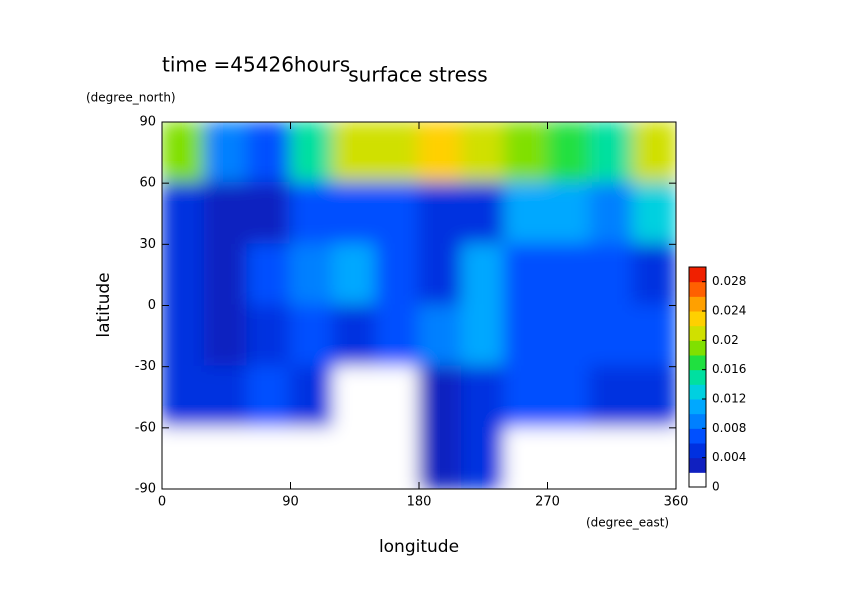 Image resolution: width=842 pixels, height=595 pixels. I want to click on chart-subtitle: time =45426hours, so click(256, 65).